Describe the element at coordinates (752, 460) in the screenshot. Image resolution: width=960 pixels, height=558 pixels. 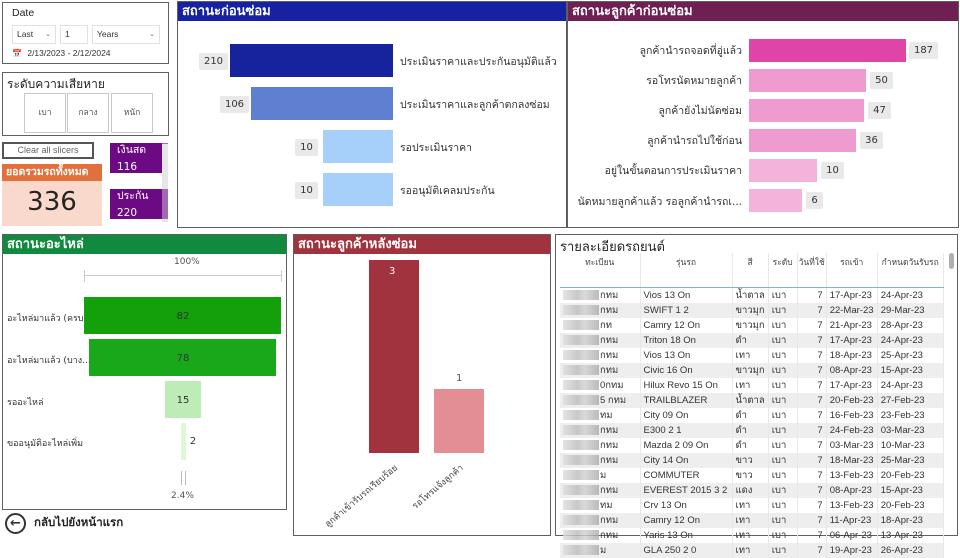
I see `table-row: กทม City 14 On ขาว เบา 7 18-Mar-23 25-Mar-23` at that location.